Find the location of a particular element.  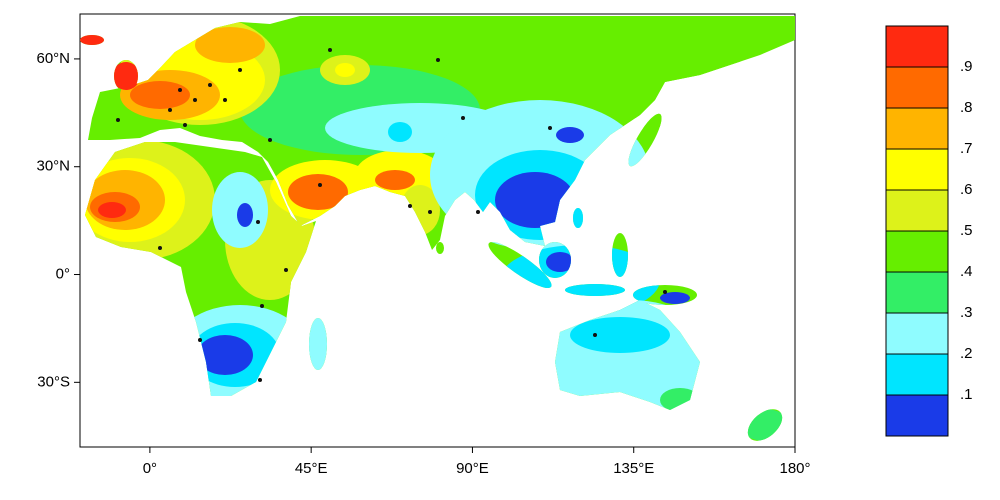

y-tick-label: 30°S is located at coordinates (53, 381).